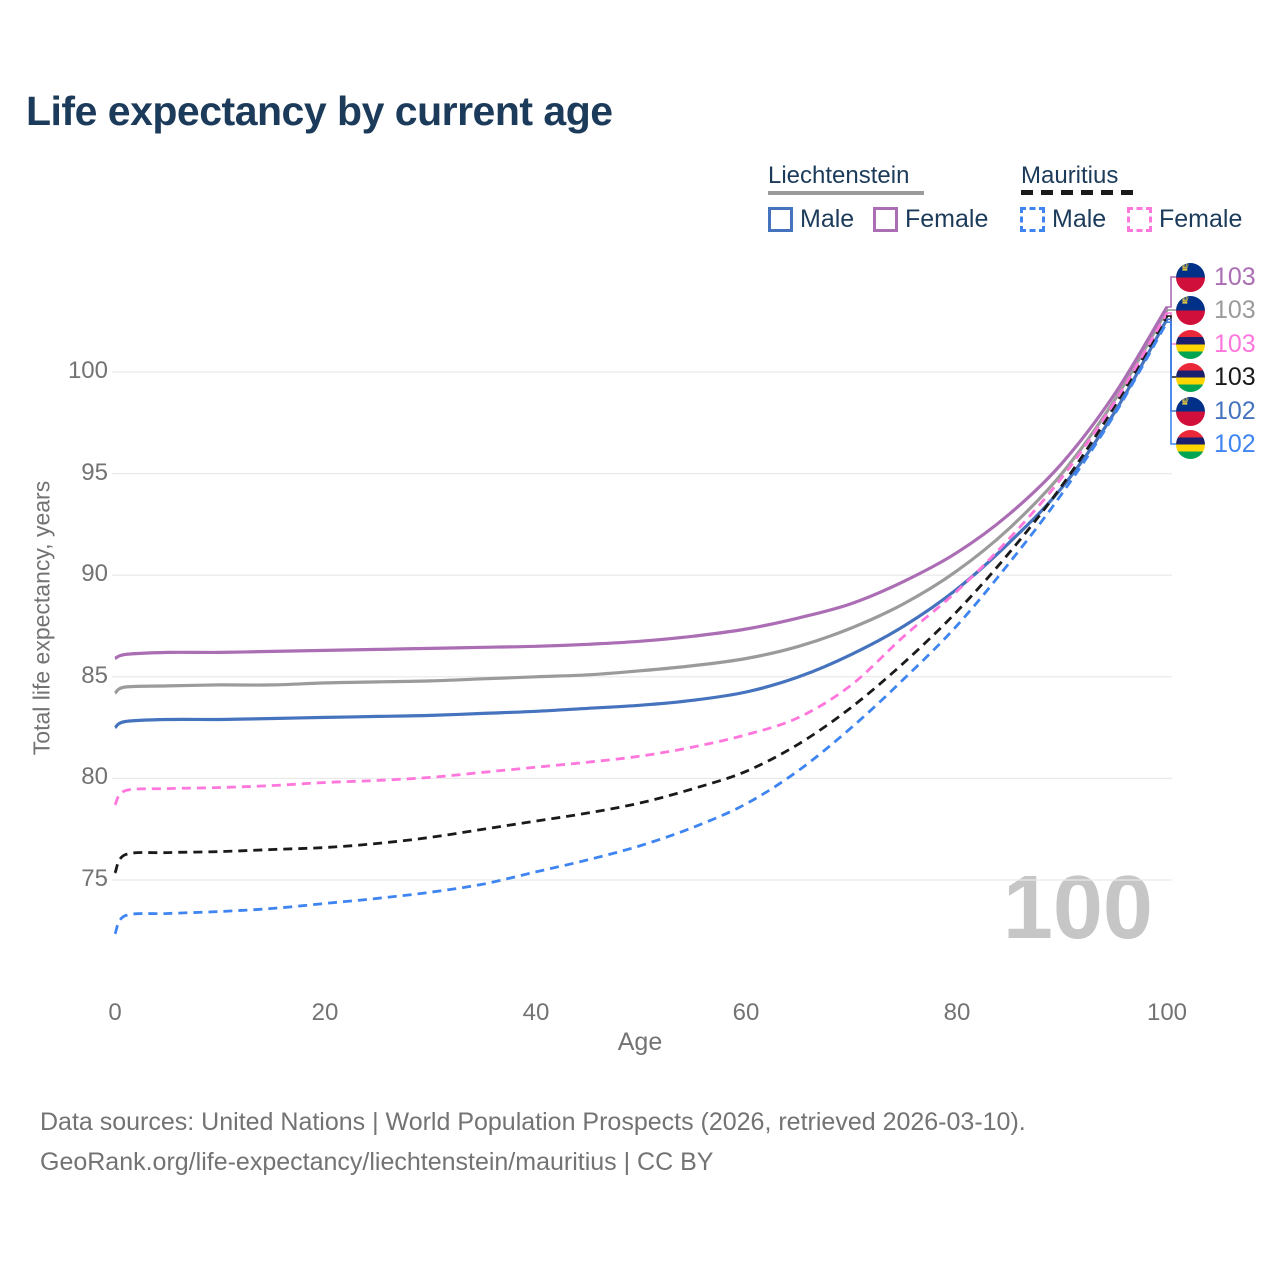 The height and width of the screenshot is (1280, 1280). I want to click on end-label-row-mauritius-both: 103, so click(1228, 377).